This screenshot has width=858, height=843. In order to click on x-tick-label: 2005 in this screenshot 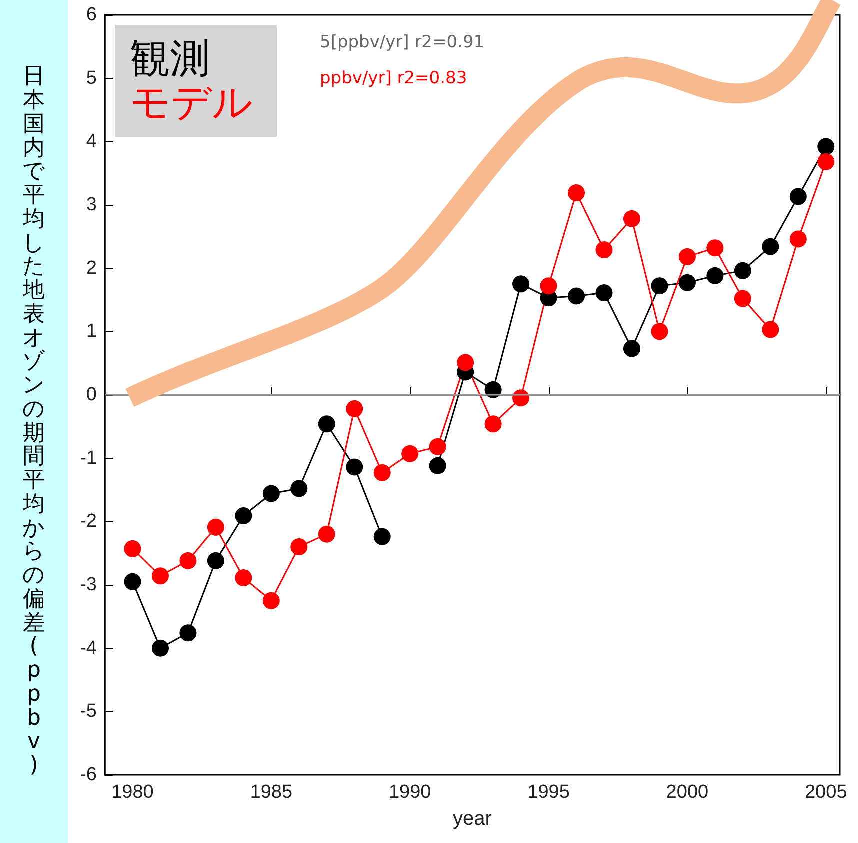, I will do `click(826, 792)`.